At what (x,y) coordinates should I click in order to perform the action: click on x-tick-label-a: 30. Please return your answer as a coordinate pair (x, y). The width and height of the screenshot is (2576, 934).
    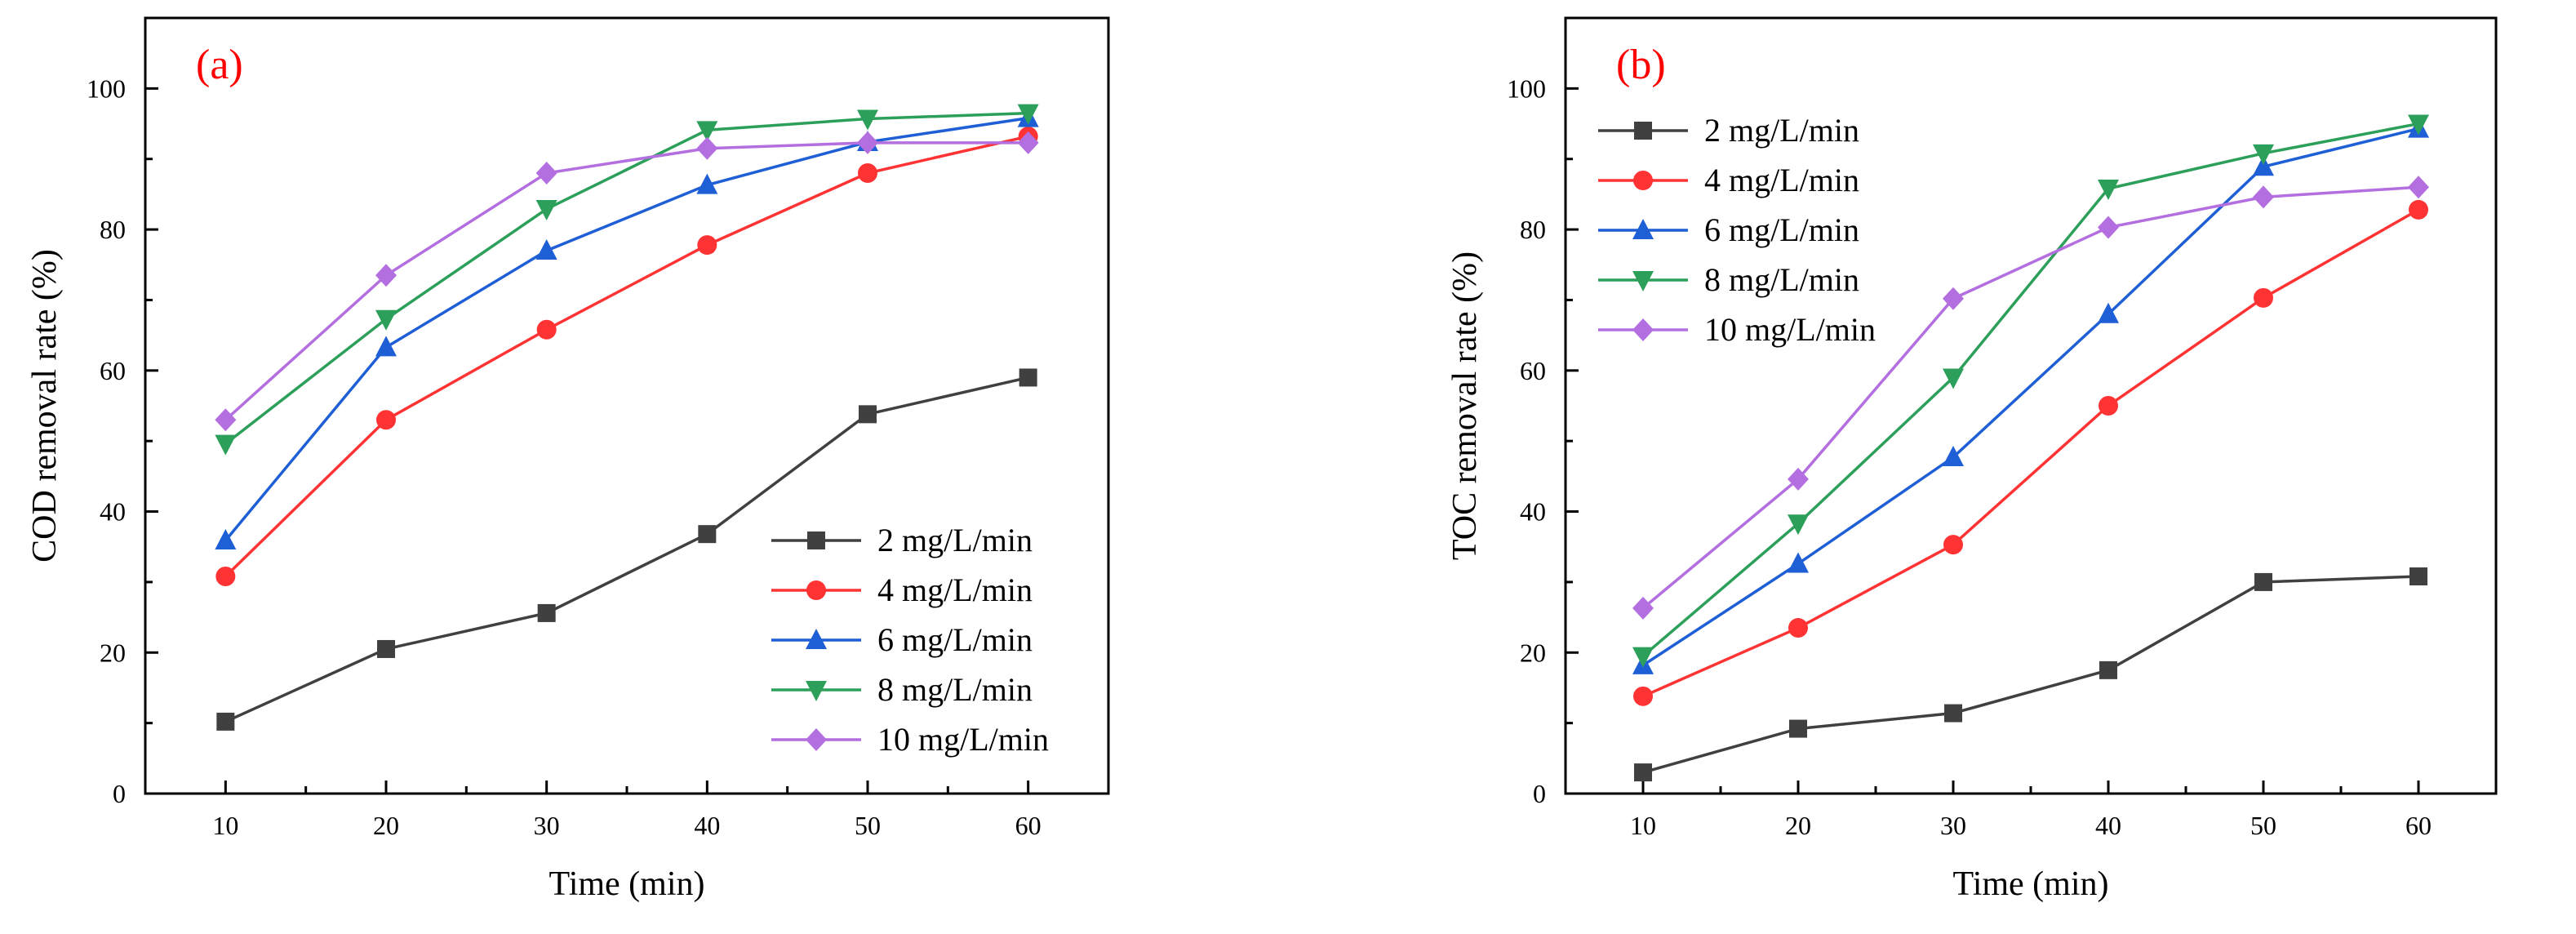
    Looking at the image, I should click on (547, 825).